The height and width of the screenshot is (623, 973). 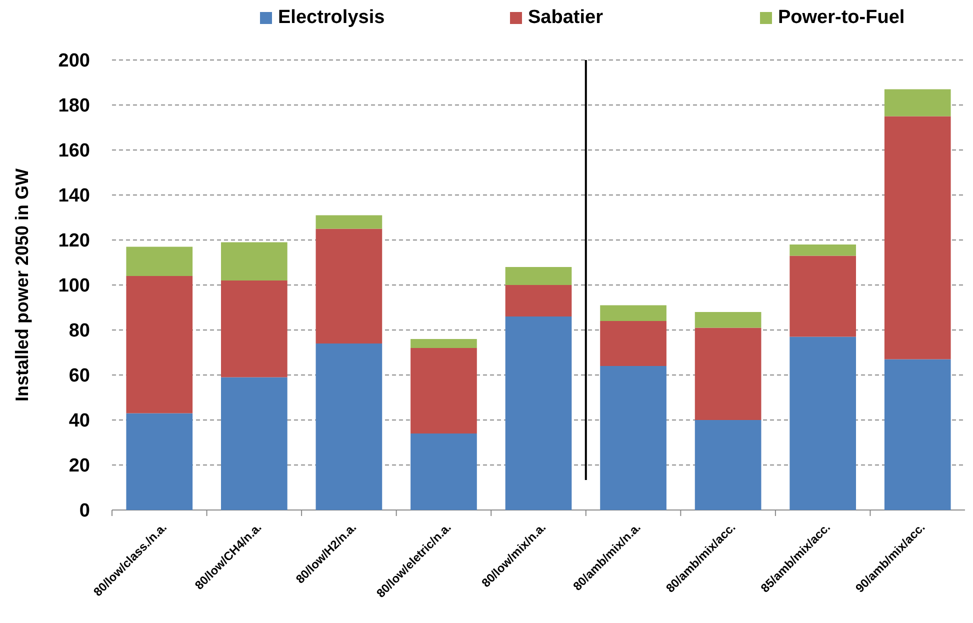 I want to click on y-tick-label: 0, so click(x=84, y=511).